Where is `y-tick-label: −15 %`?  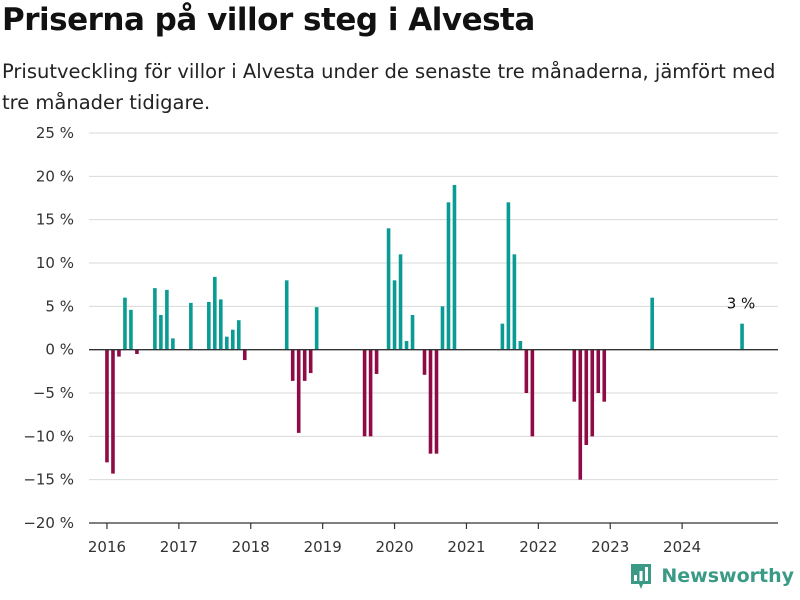
y-tick-label: −15 % is located at coordinates (48, 480).